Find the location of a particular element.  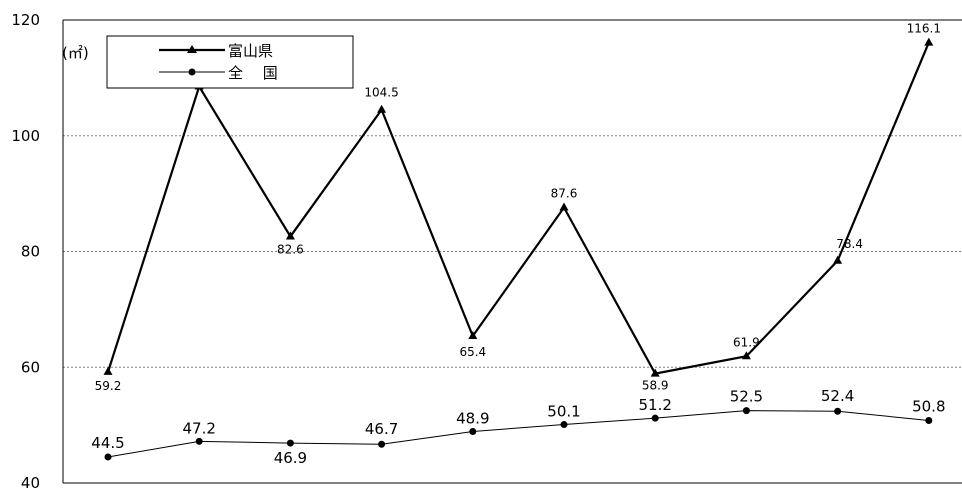

data-label-toyama: 82.6 is located at coordinates (290, 249).